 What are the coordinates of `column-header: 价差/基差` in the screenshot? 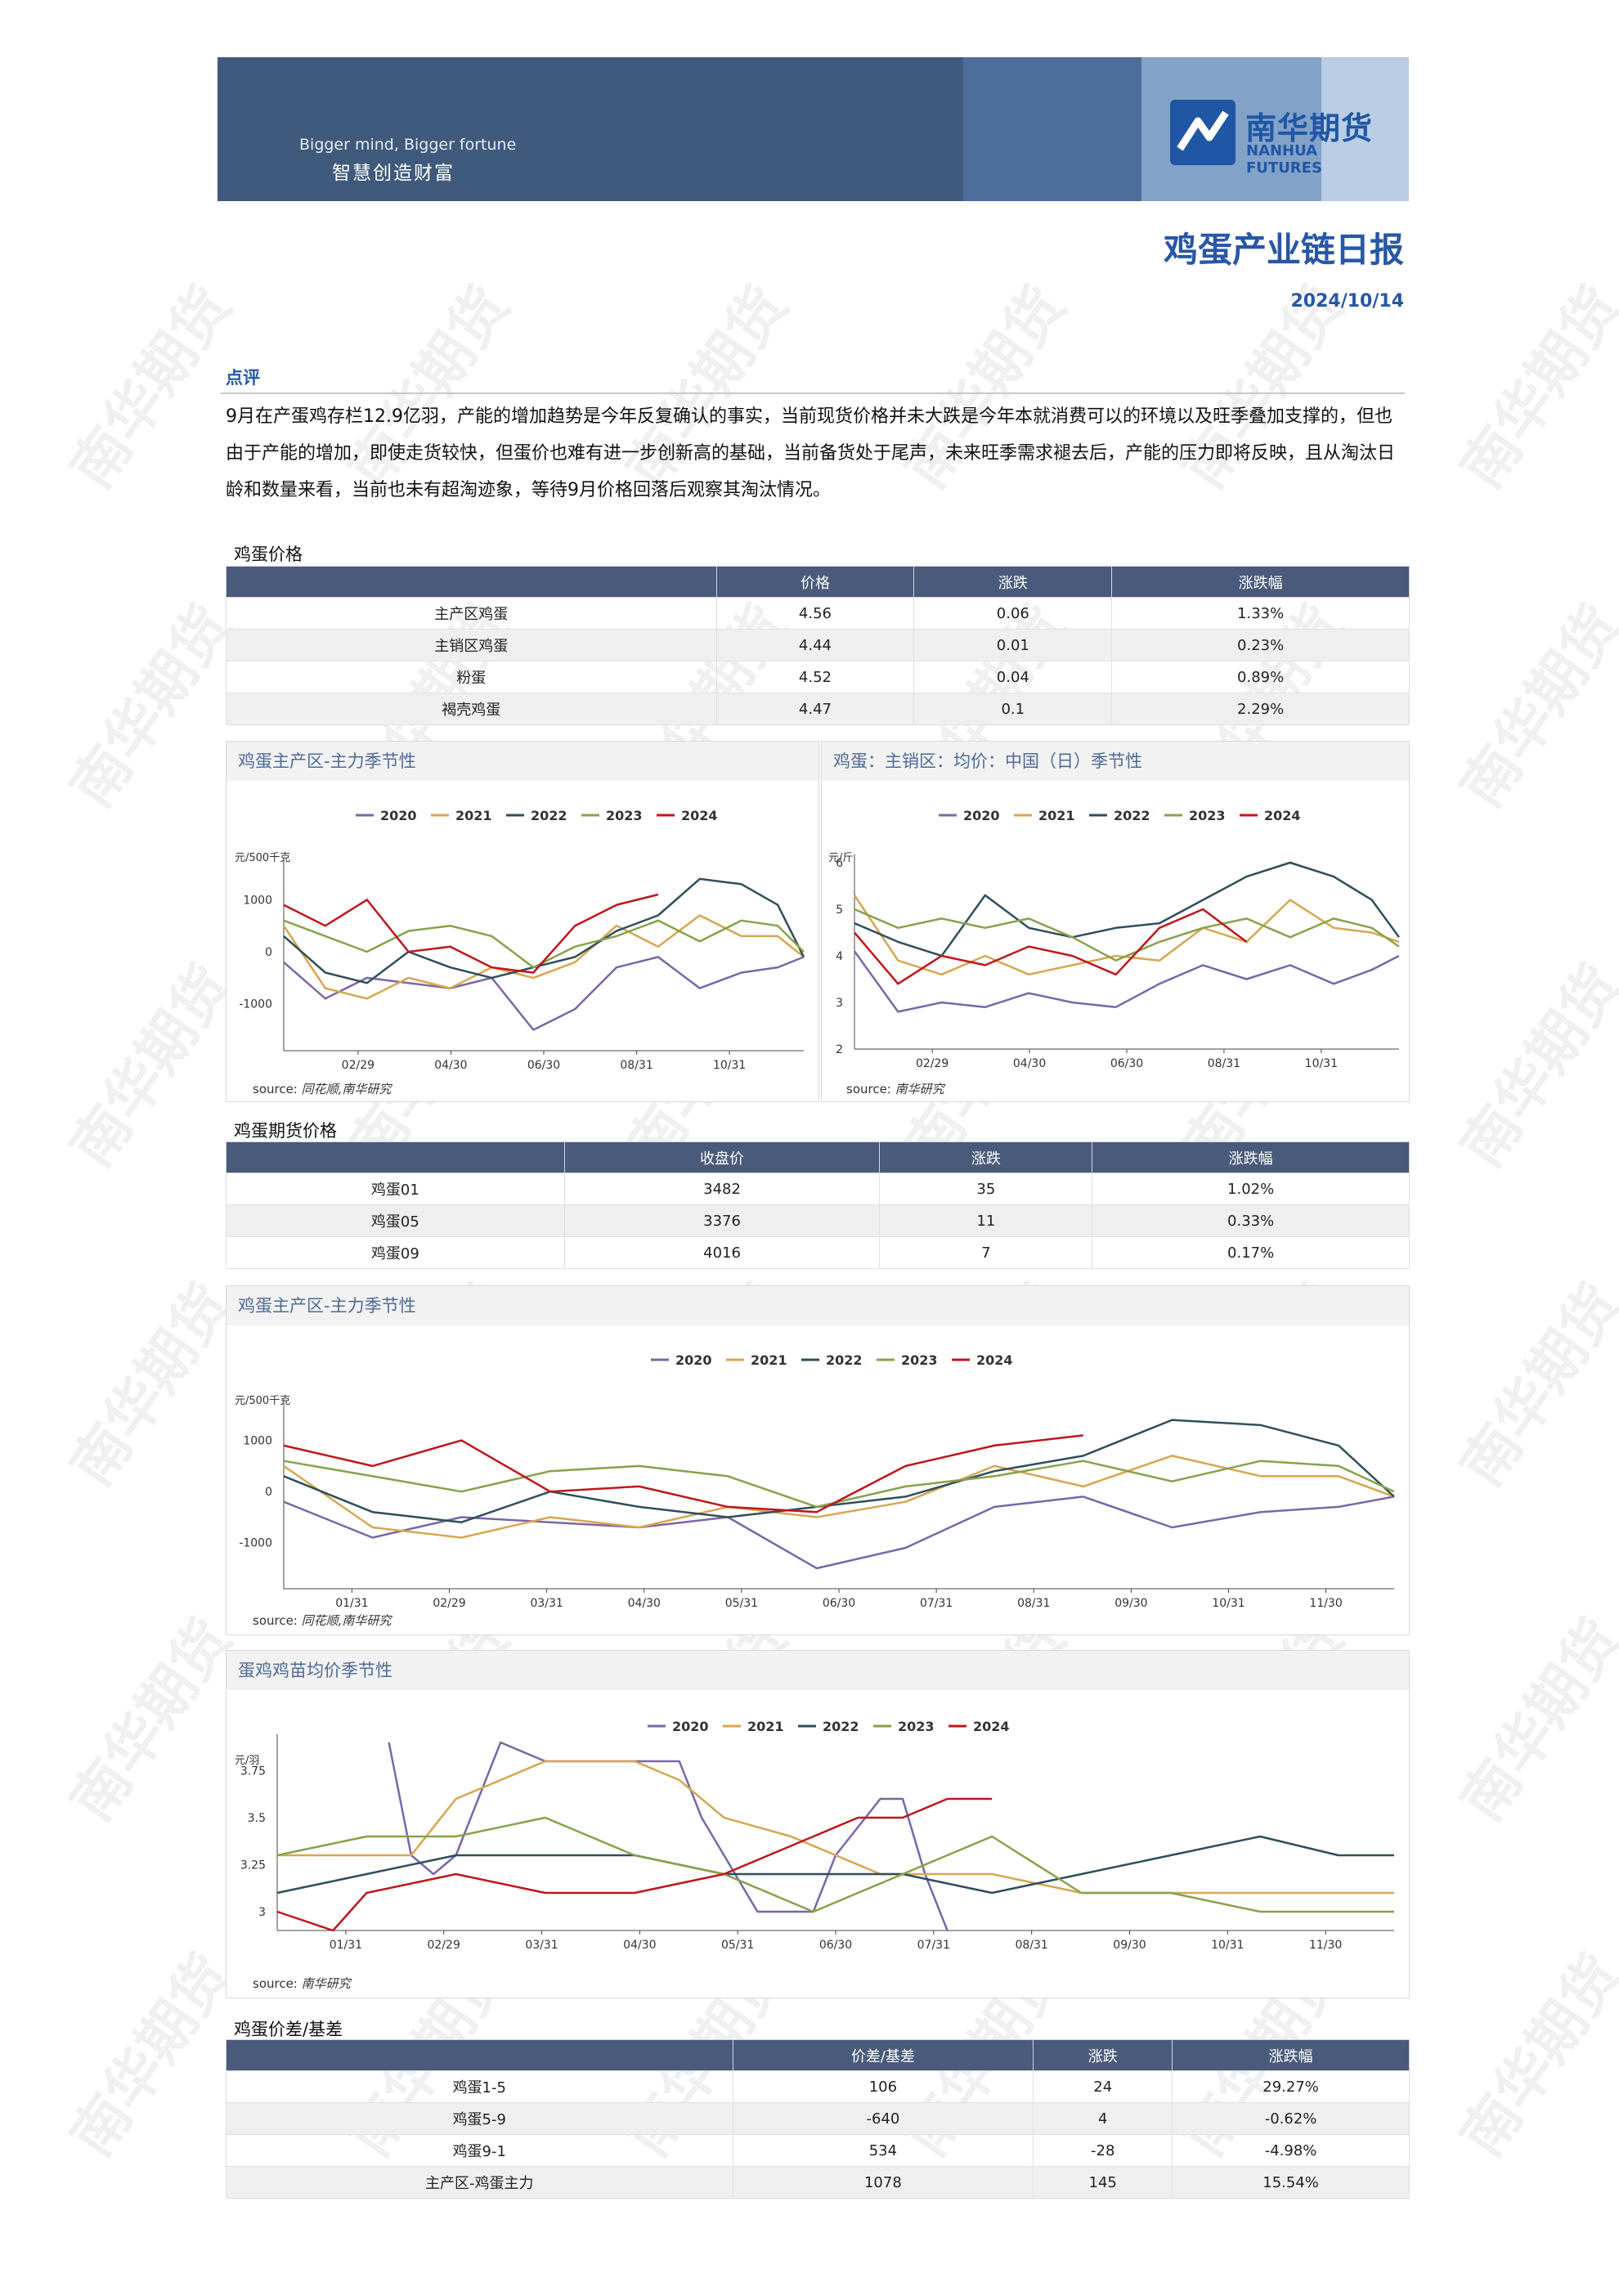 It's located at (883, 2055).